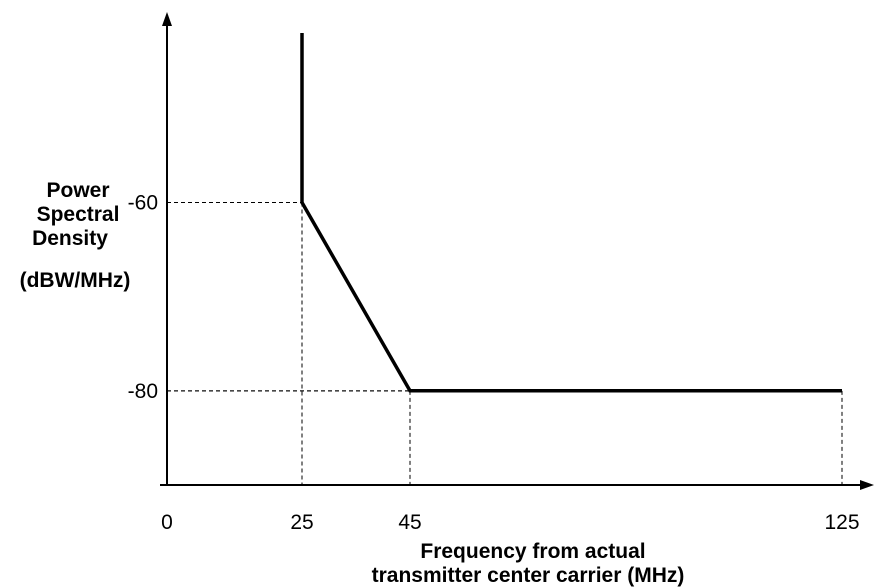  What do you see at coordinates (75, 280) in the screenshot?
I see `y-axis-unit: (dBW/MHz)` at bounding box center [75, 280].